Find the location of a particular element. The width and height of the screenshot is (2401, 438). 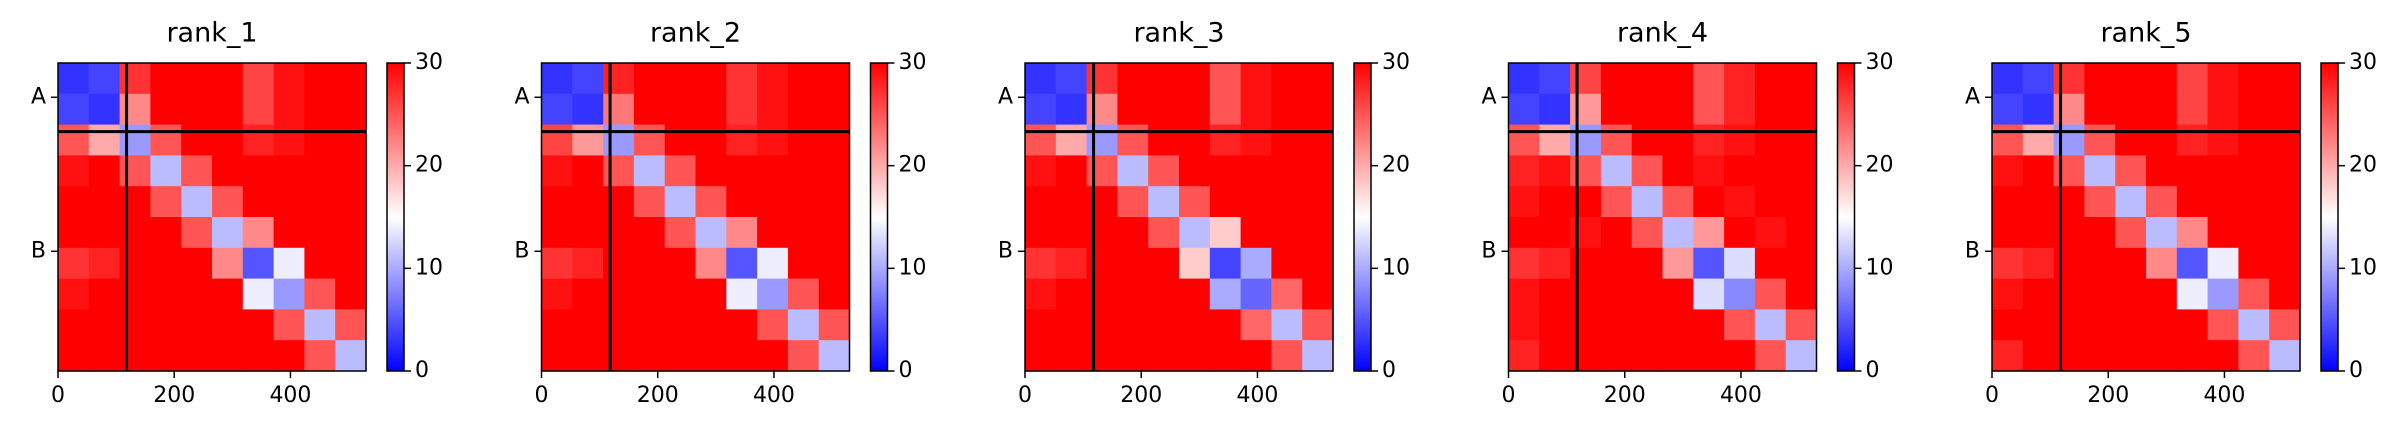

plot-frame is located at coordinates (1662, 217).